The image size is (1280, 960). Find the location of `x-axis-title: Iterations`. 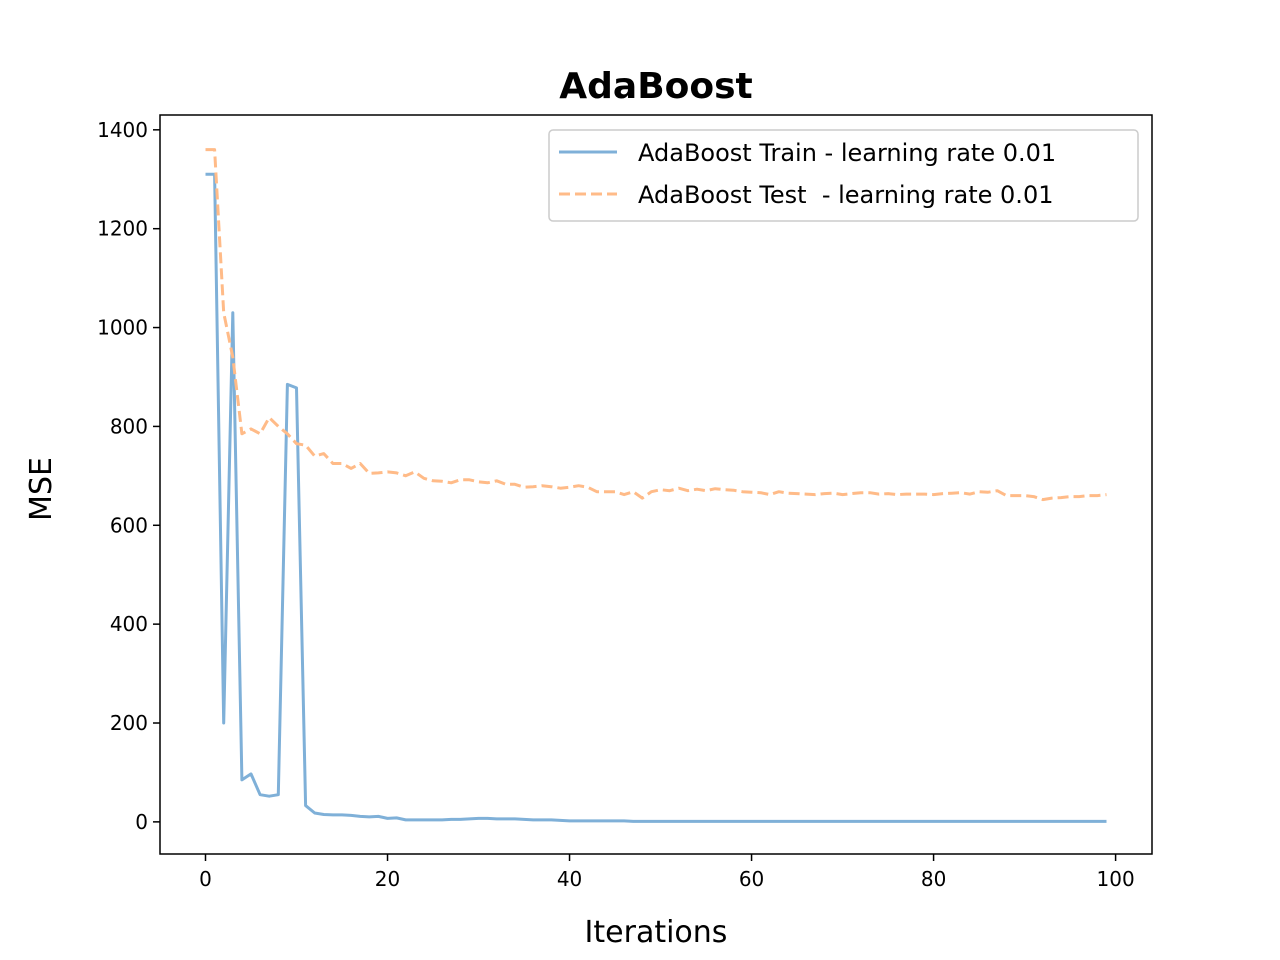

x-axis-title: Iterations is located at coordinates (656, 932).